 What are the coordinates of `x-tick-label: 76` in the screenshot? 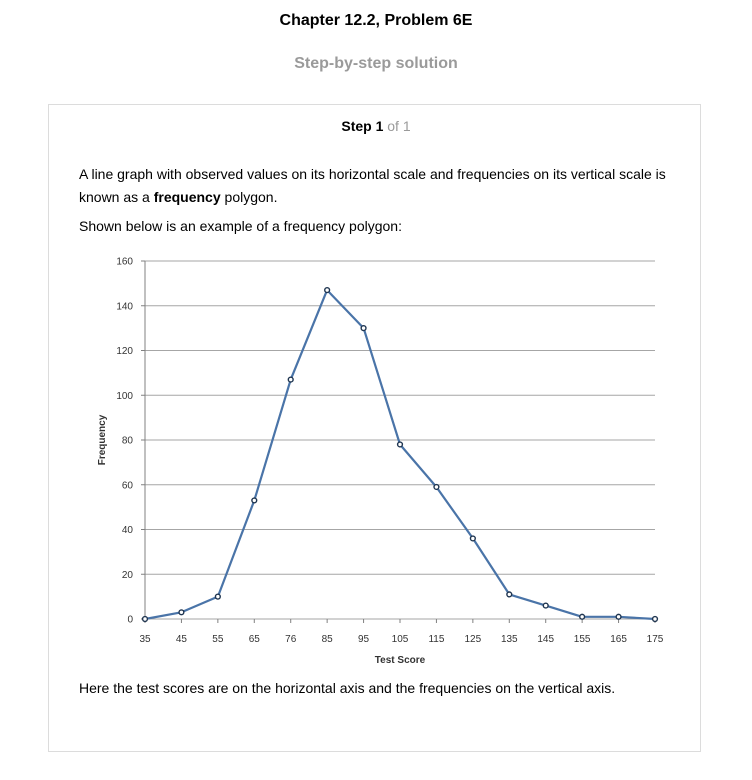 It's located at (291, 639).